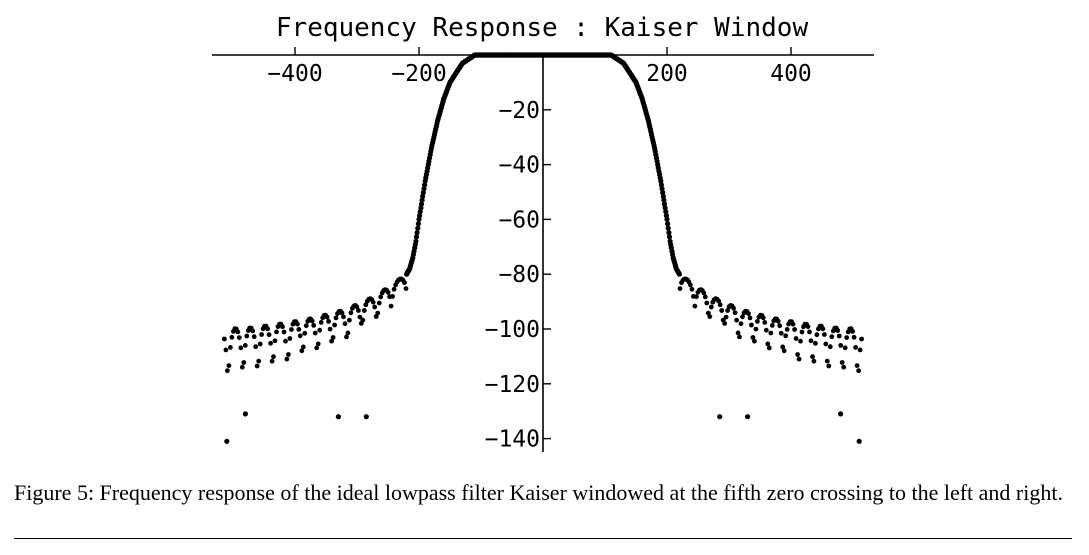 Image resolution: width=1089 pixels, height=555 pixels. Describe the element at coordinates (512, 385) in the screenshot. I see `y-tick-label: −120` at that location.